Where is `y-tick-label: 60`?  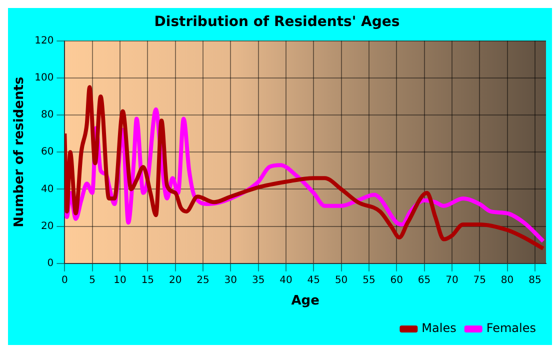 y-tick-label: 60 is located at coordinates (47, 152).